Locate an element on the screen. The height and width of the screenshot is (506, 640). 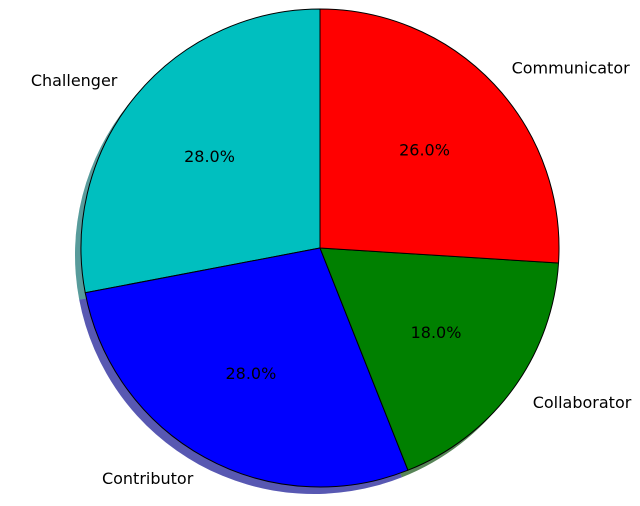
category-label-communicator: Communicator is located at coordinates (571, 68).